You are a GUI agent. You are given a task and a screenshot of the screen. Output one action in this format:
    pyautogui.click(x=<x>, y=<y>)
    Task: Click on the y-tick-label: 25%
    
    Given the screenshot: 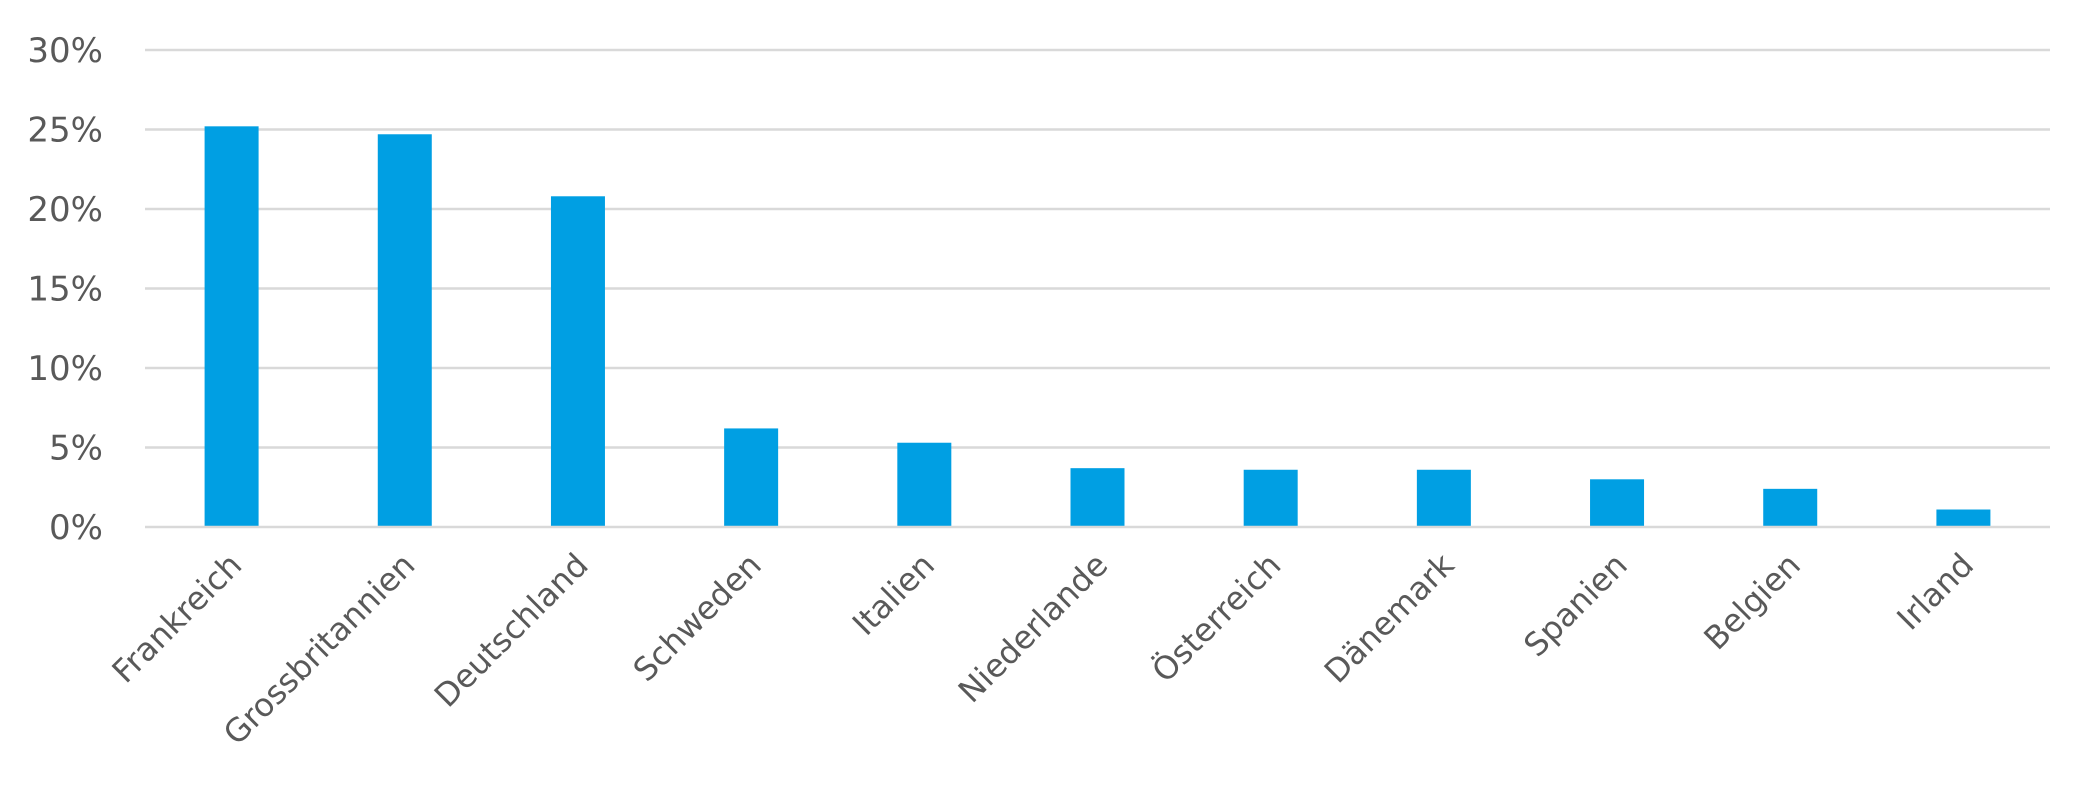 What is the action you would take?
    pyautogui.click(x=65, y=131)
    